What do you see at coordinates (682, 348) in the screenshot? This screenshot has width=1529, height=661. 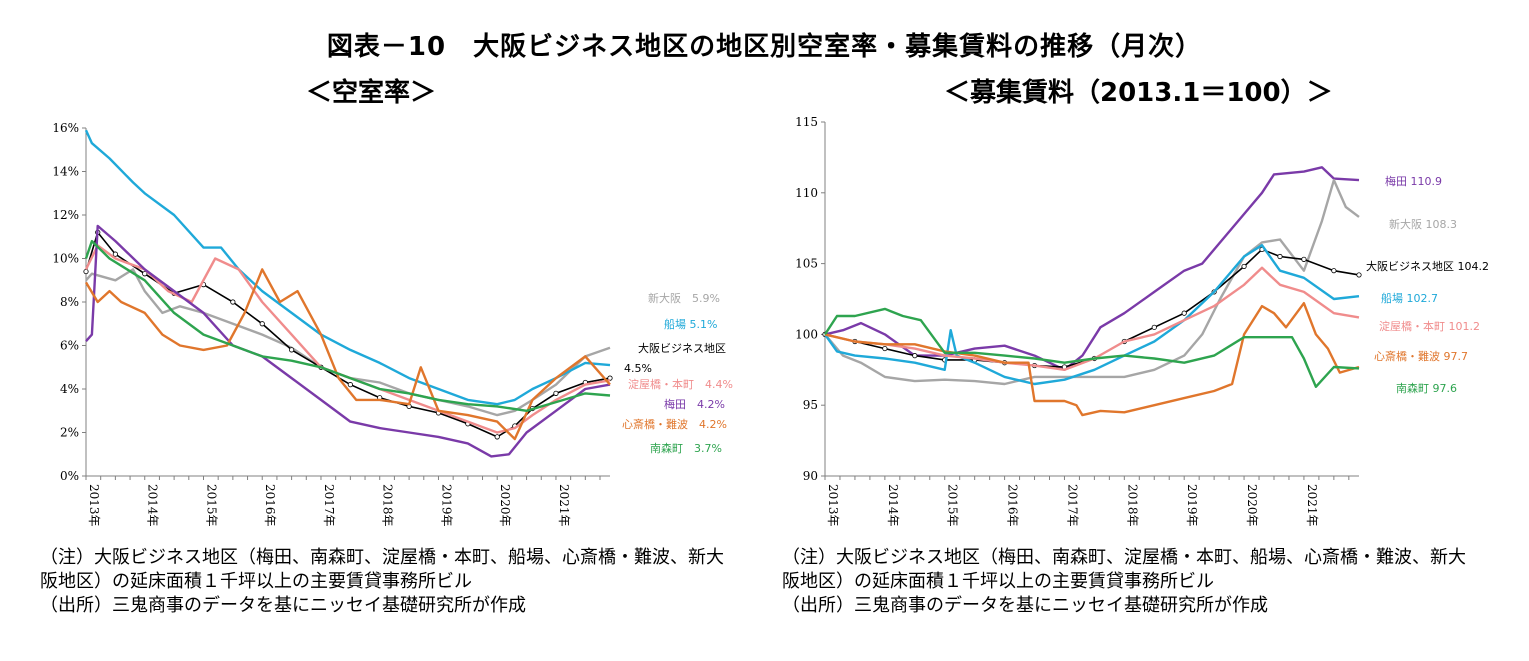 I see `series-label: 大阪ビジネス地区` at bounding box center [682, 348].